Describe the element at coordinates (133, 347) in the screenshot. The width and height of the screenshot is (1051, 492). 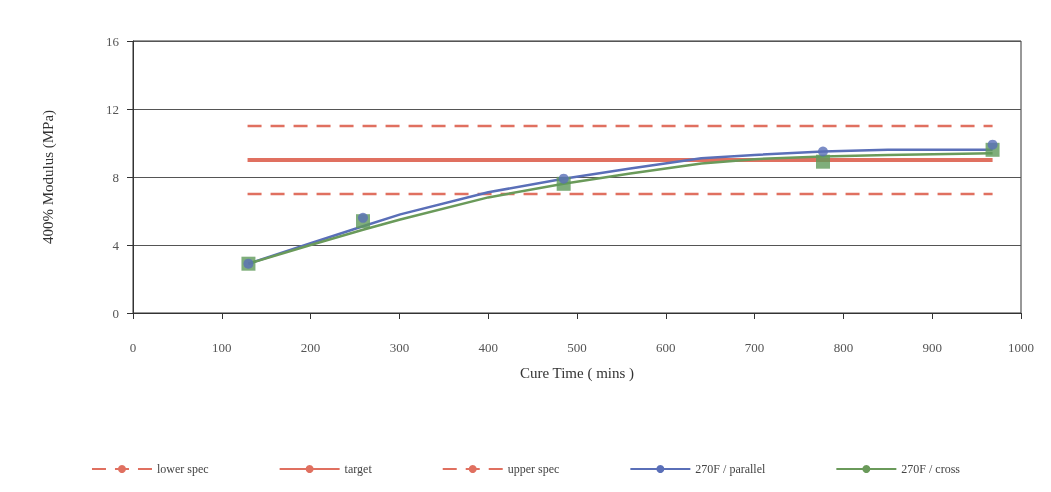
I see `x-tick-label: 0` at that location.